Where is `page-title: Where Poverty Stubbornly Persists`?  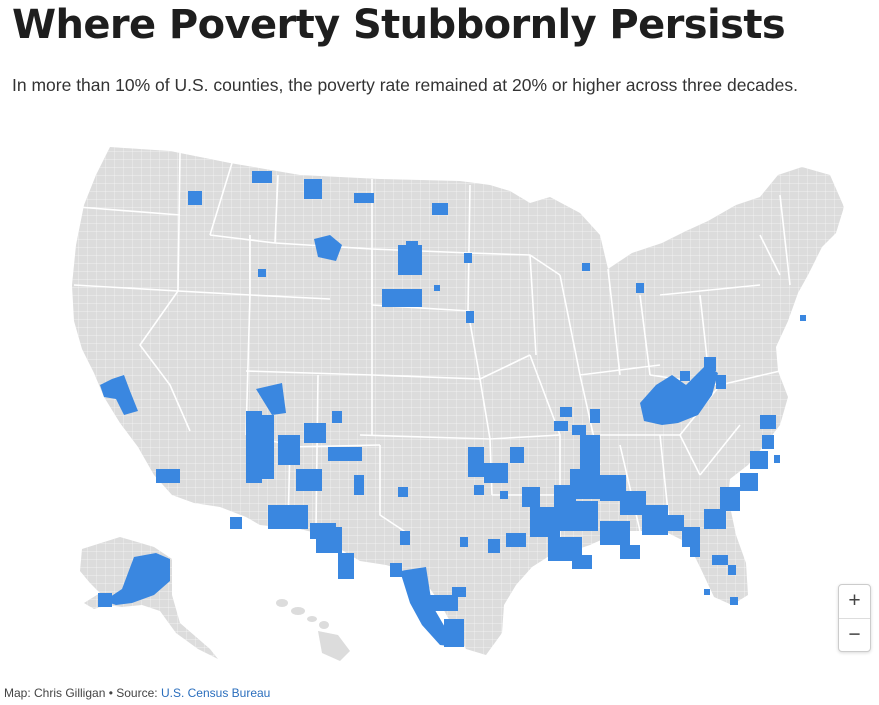 page-title: Where Poverty Stubbornly Persists is located at coordinates (399, 25).